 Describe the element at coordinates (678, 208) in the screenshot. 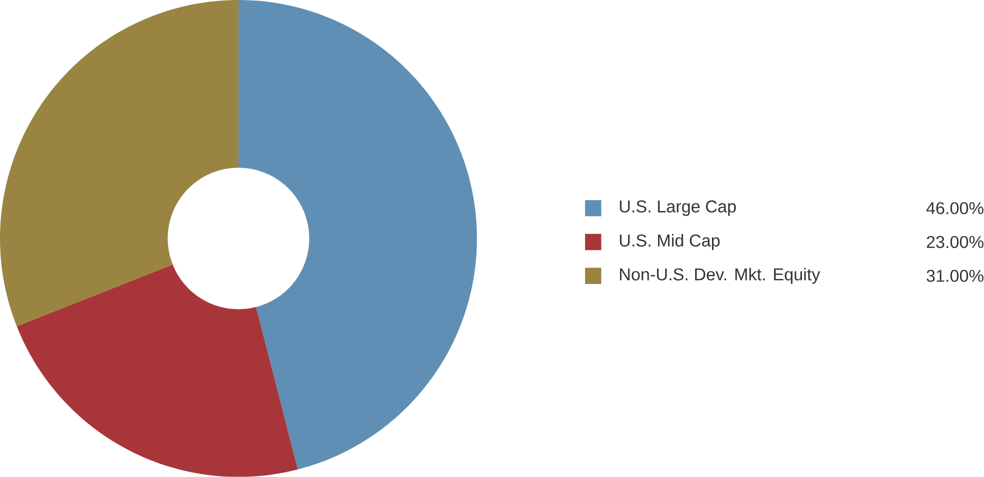

I see `legend-label: U.S. Large Cap` at that location.